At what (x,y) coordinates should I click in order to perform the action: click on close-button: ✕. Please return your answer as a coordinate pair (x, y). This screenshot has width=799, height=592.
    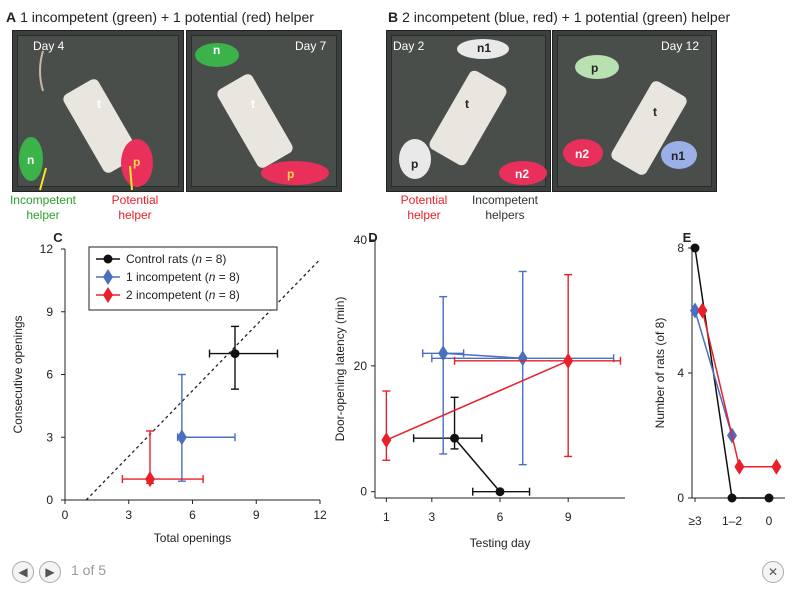
    Looking at the image, I should click on (773, 572).